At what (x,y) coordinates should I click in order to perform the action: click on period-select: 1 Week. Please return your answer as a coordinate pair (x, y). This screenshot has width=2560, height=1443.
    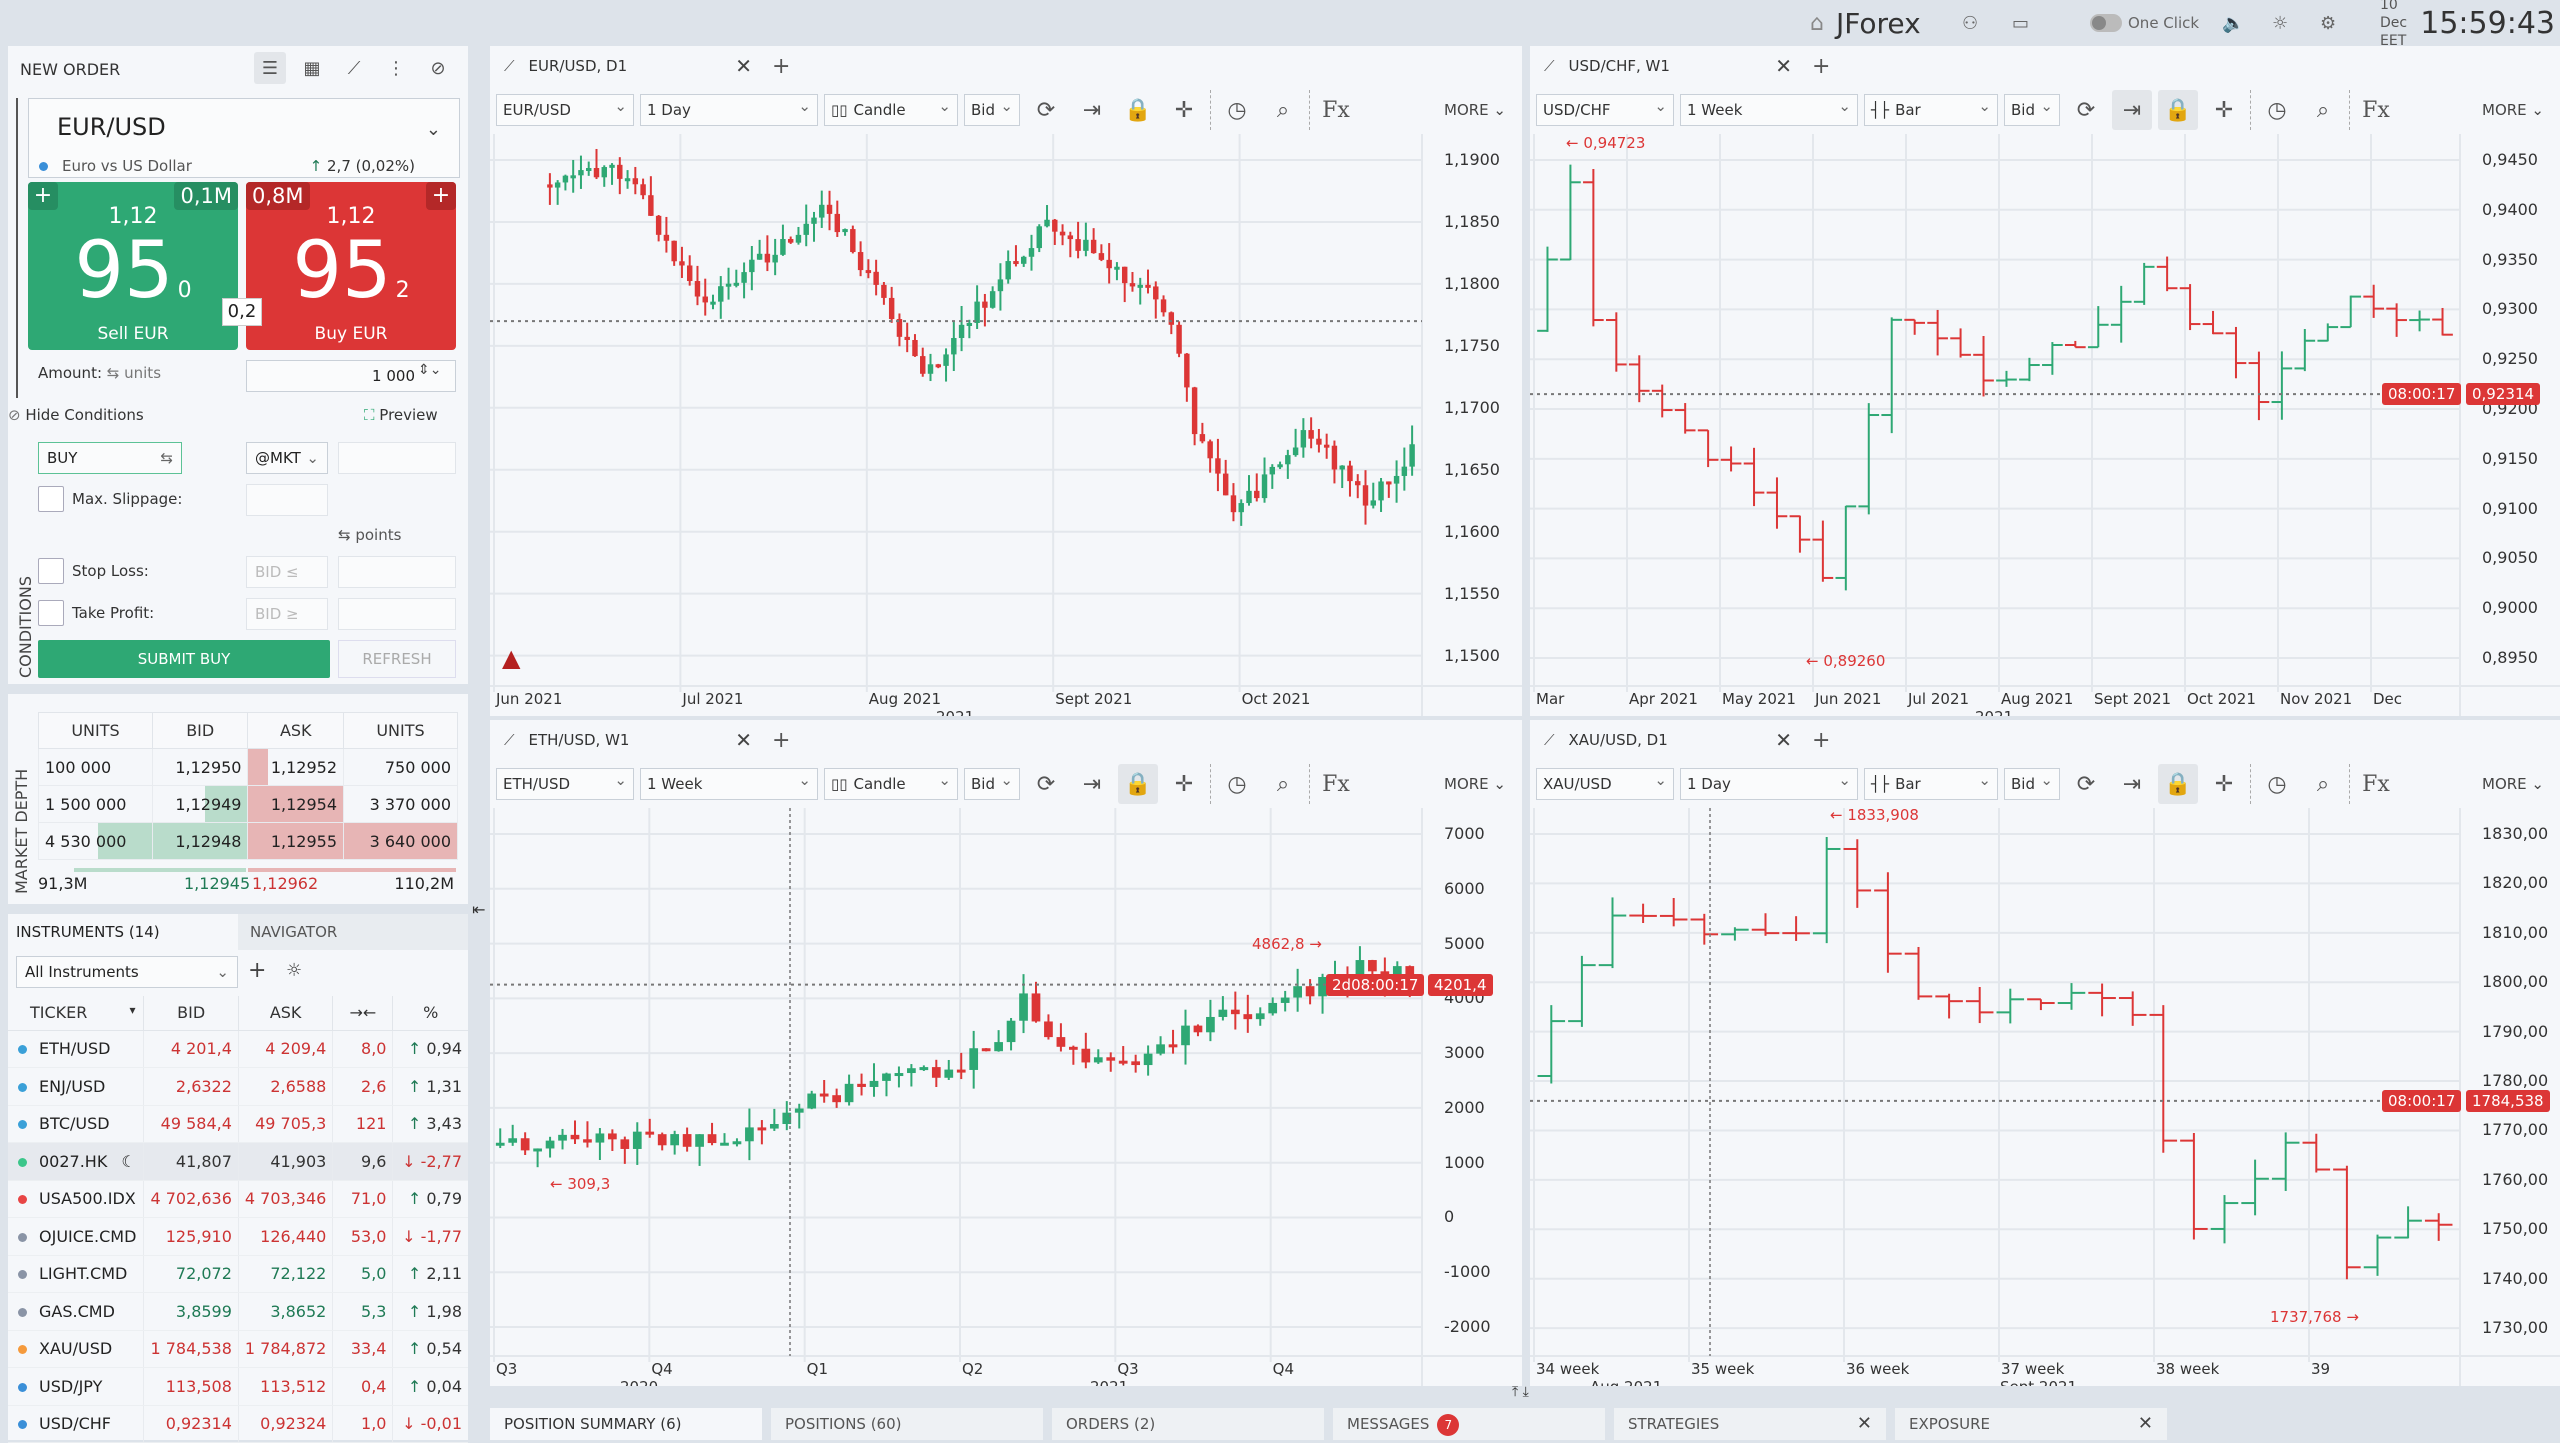
    Looking at the image, I should click on (729, 782).